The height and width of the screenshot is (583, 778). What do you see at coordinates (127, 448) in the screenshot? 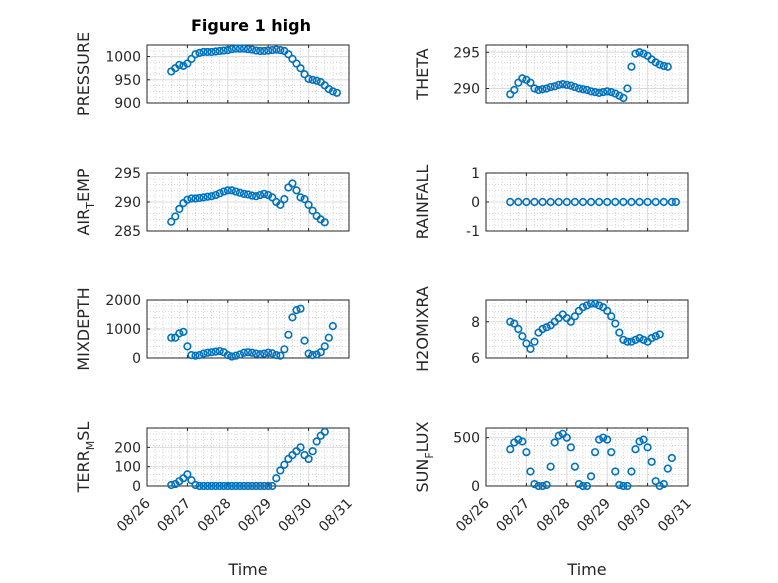
I see `y-tick-label: 200` at bounding box center [127, 448].